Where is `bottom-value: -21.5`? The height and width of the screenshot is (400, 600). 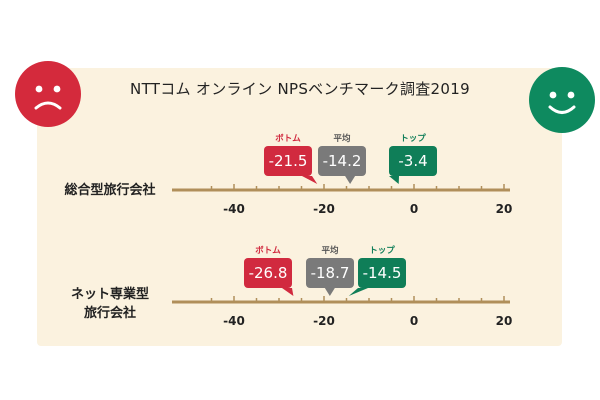 bottom-value: -21.5 is located at coordinates (288, 161).